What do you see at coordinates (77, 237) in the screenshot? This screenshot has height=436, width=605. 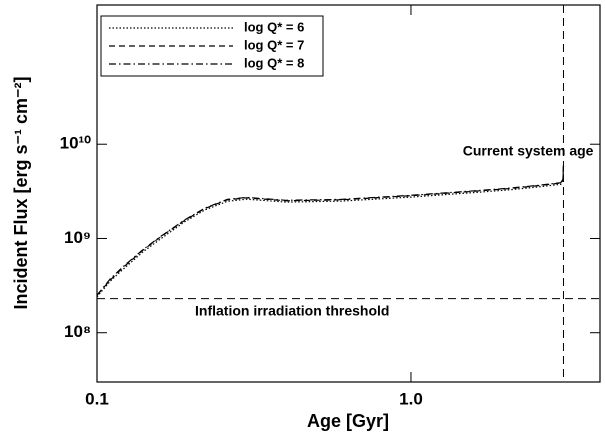 I see `y-tick-label: 10⁹` at bounding box center [77, 237].